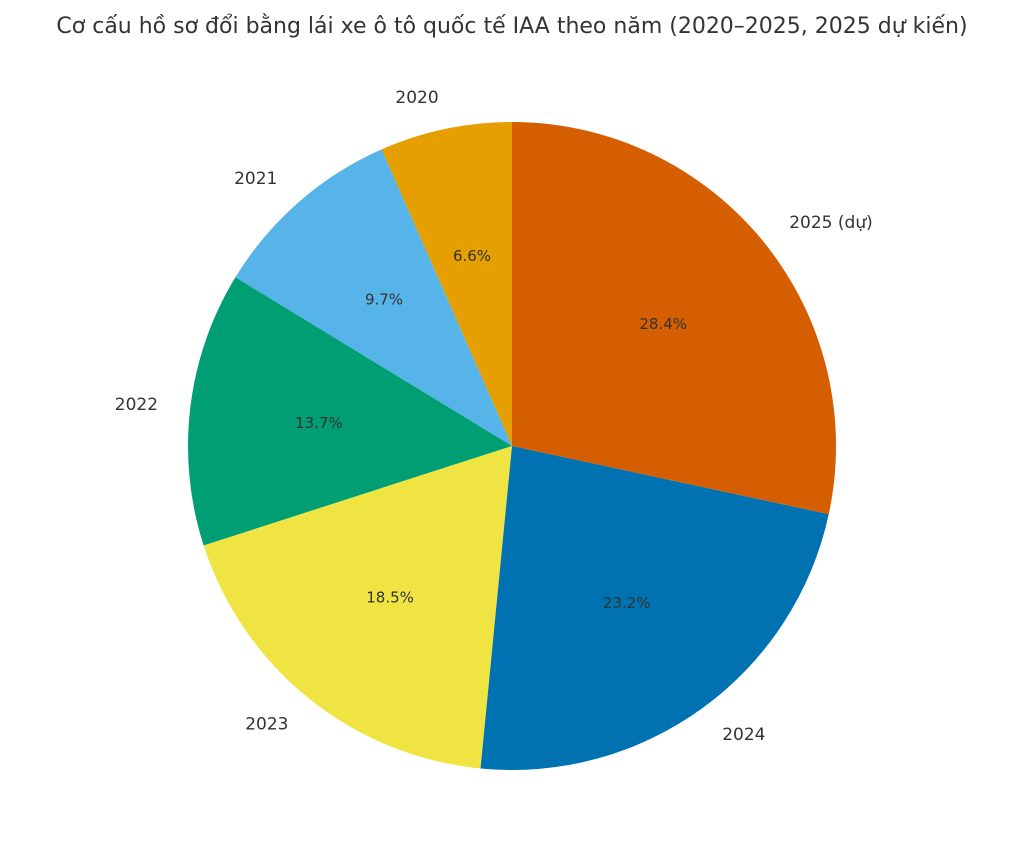 This screenshot has height=862, width=1024. What do you see at coordinates (663, 324) in the screenshot?
I see `slice-percent-label: 28.4%` at bounding box center [663, 324].